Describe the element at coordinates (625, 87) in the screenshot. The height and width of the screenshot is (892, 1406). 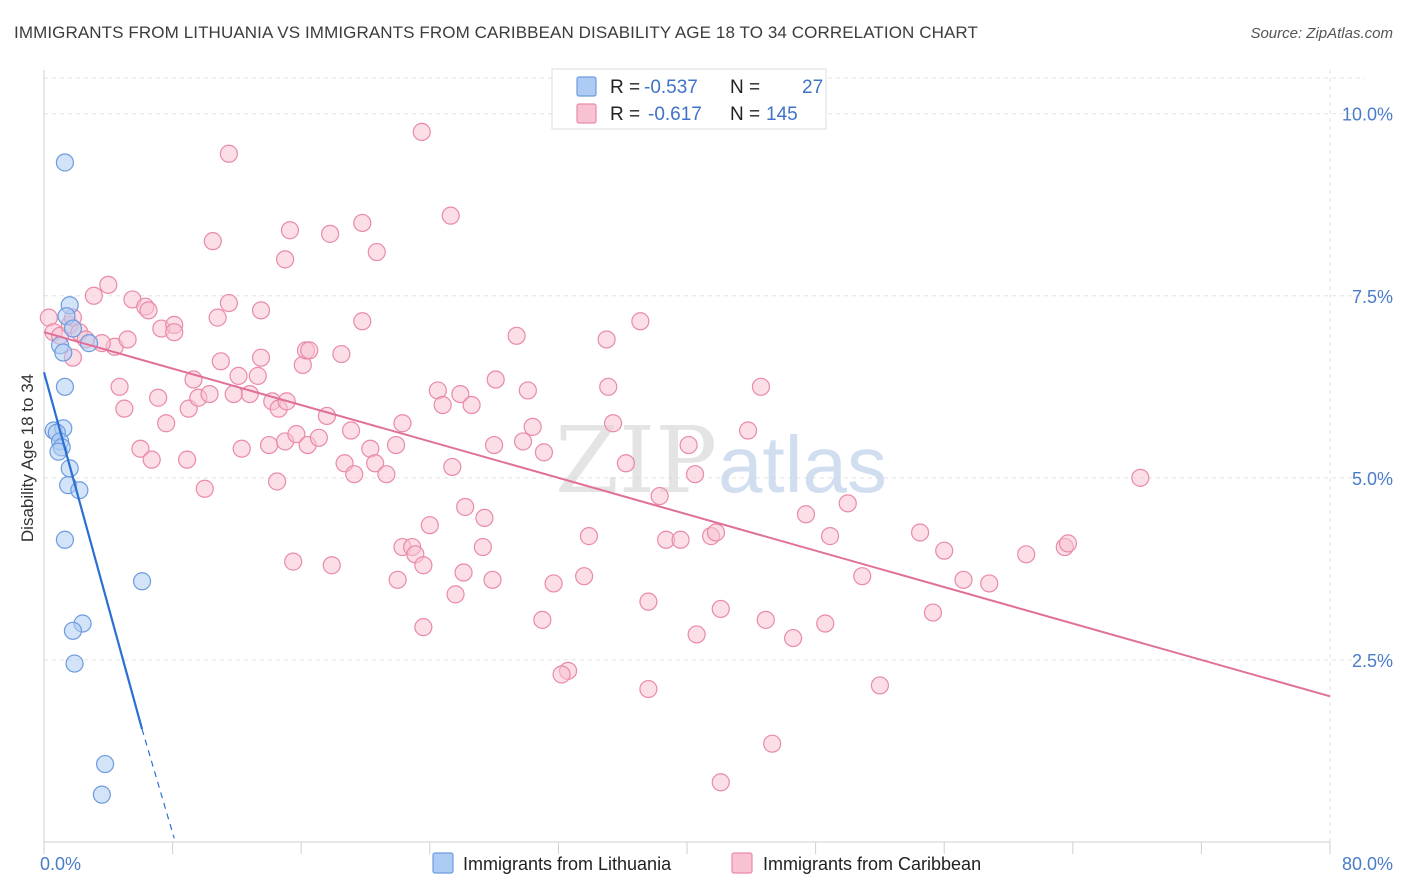
I see `stats-r-label-1: R =` at that location.